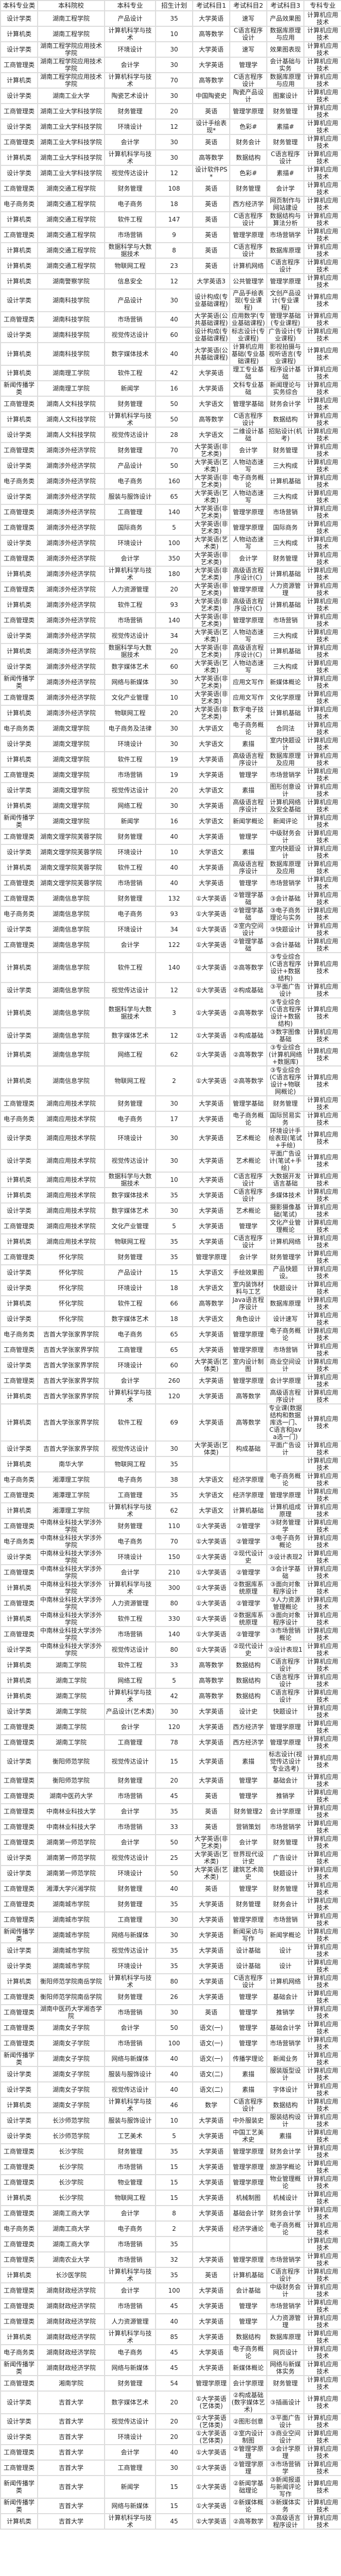 Image resolution: width=341 pixels, height=2576 pixels. What do you see at coordinates (130, 1422) in the screenshot?
I see `cell-major: 软件工程` at bounding box center [130, 1422].